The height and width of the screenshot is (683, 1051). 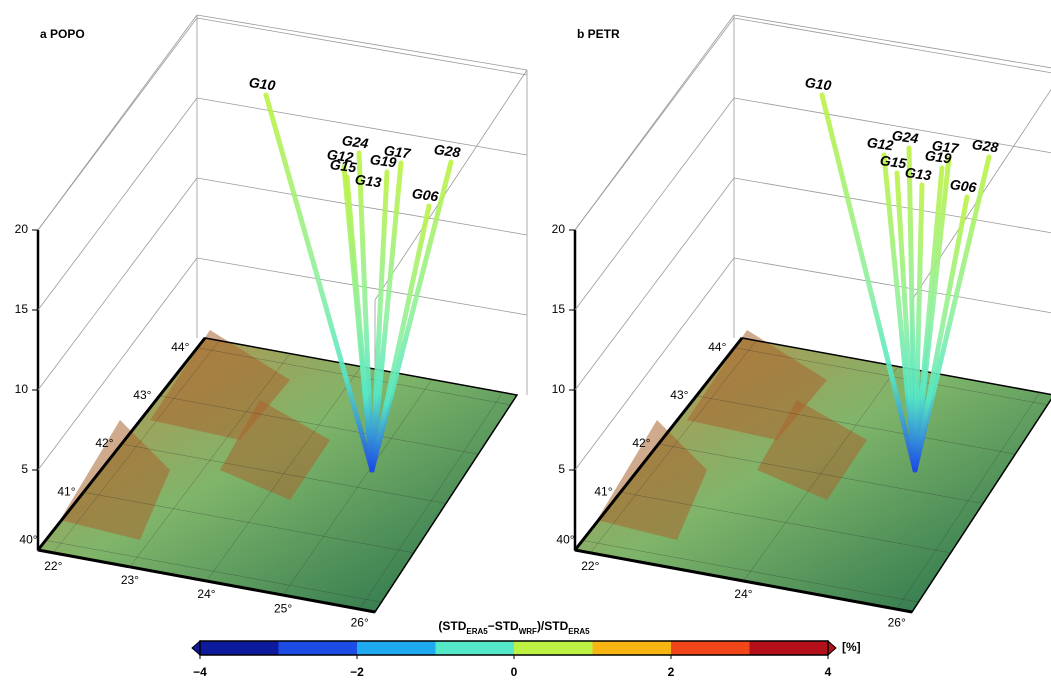 I want to click on title-part: WRF, so click(x=528, y=631).